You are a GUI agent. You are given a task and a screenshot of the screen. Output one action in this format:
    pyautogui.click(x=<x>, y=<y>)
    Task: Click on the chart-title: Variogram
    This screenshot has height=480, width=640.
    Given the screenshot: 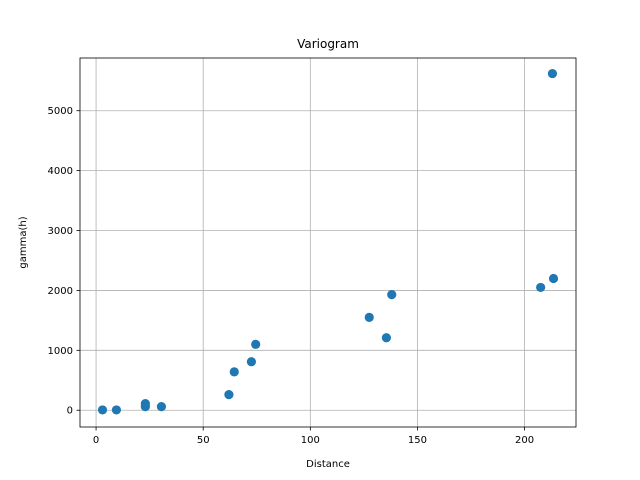 What is the action you would take?
    pyautogui.click(x=328, y=44)
    